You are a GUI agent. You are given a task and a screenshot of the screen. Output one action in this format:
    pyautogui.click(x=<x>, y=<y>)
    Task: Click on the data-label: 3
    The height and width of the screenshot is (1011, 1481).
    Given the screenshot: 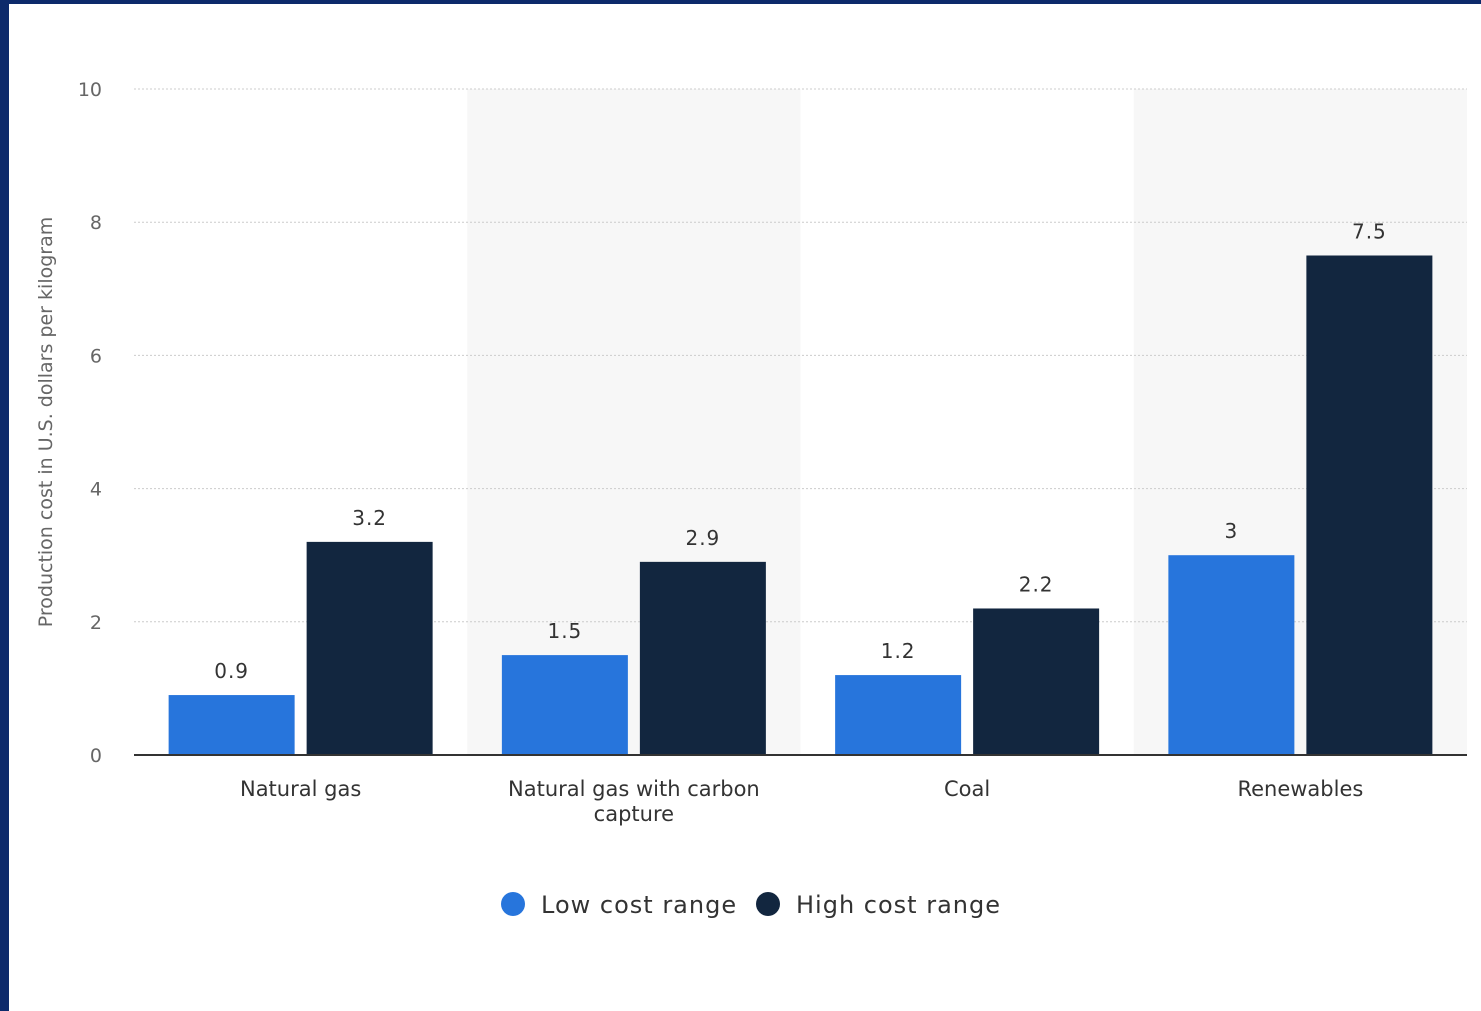 What is the action you would take?
    pyautogui.click(x=1232, y=531)
    